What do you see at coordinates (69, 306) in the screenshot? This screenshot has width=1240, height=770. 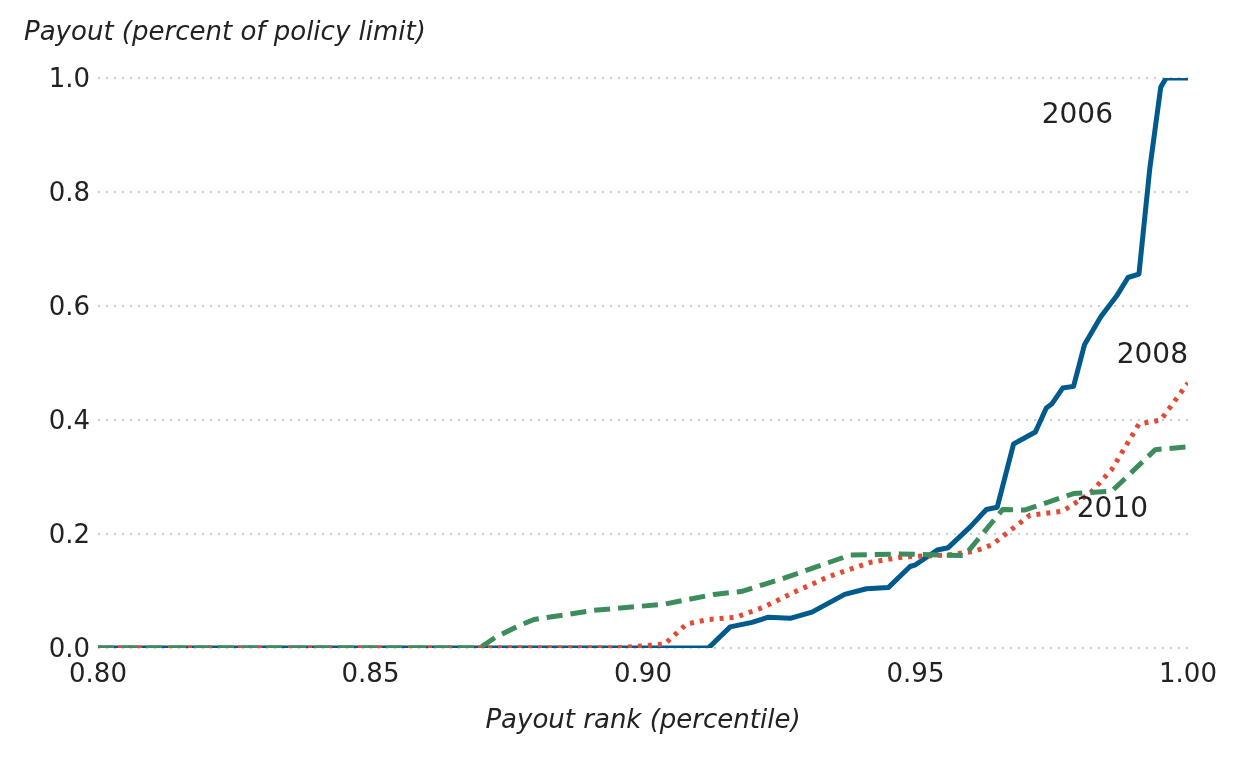 I see `y-tick-label: 0.6` at bounding box center [69, 306].